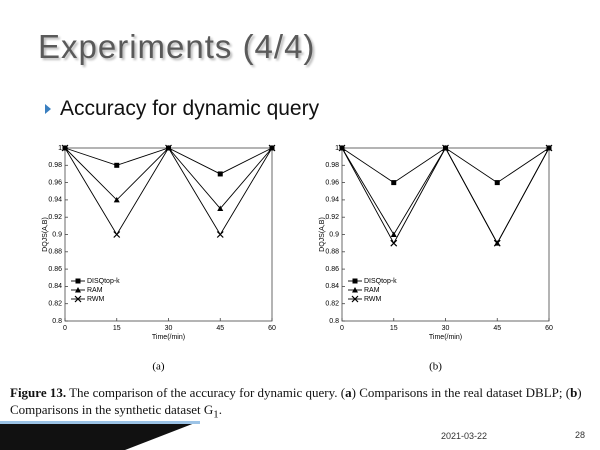  I want to click on bullet-icon, so click(48, 109).